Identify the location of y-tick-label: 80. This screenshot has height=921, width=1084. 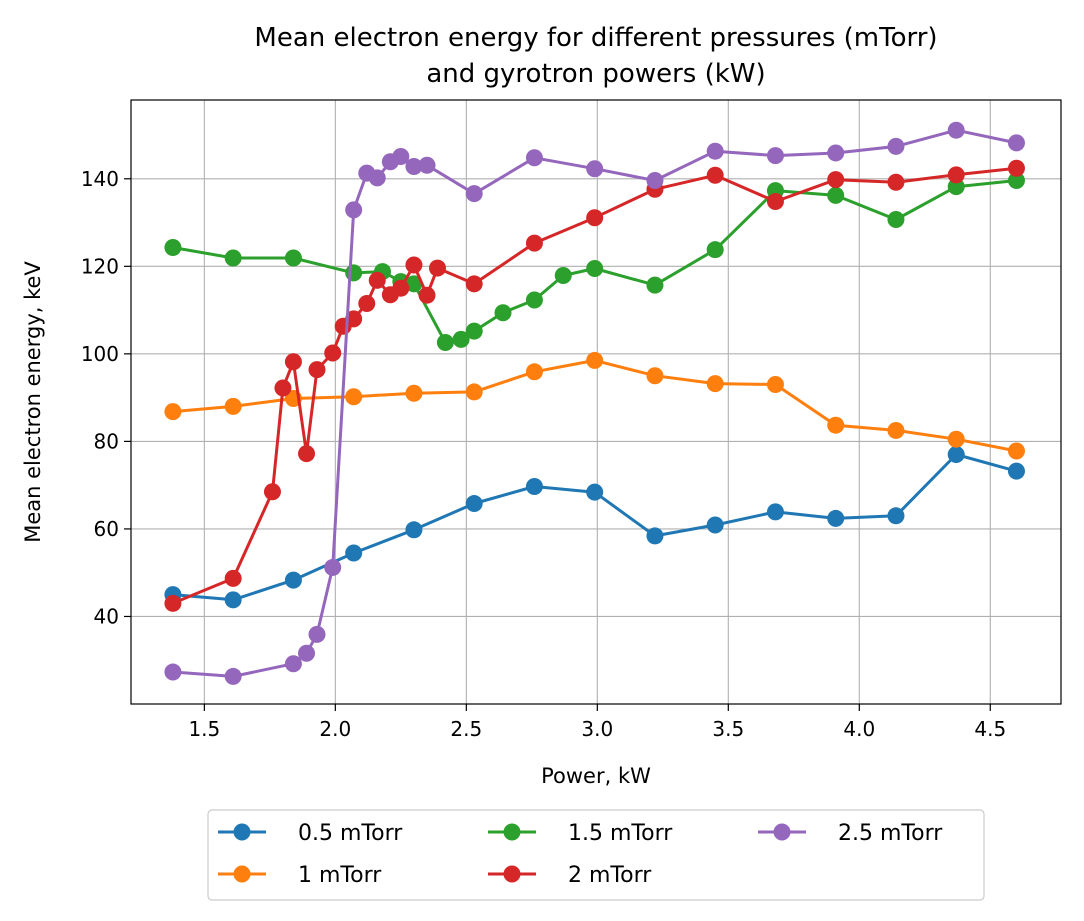
(106, 441).